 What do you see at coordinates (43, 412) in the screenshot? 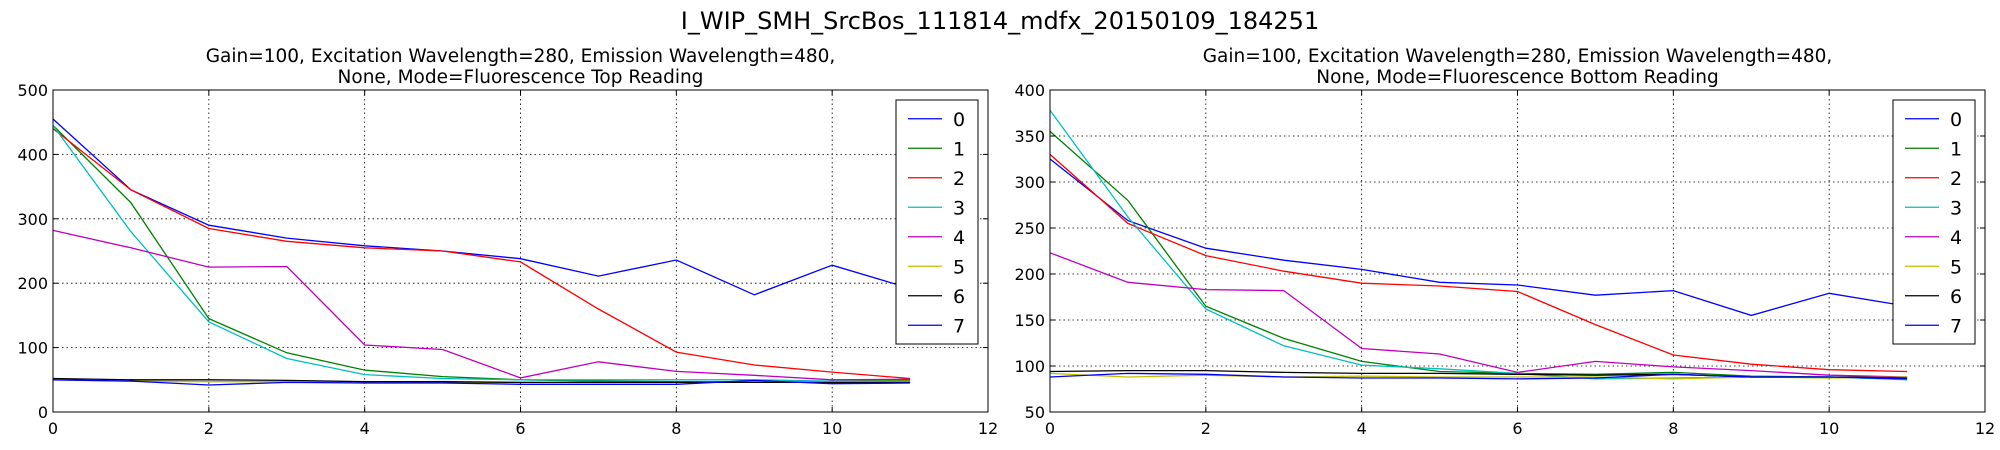
I see `y-tick-label: 0` at bounding box center [43, 412].